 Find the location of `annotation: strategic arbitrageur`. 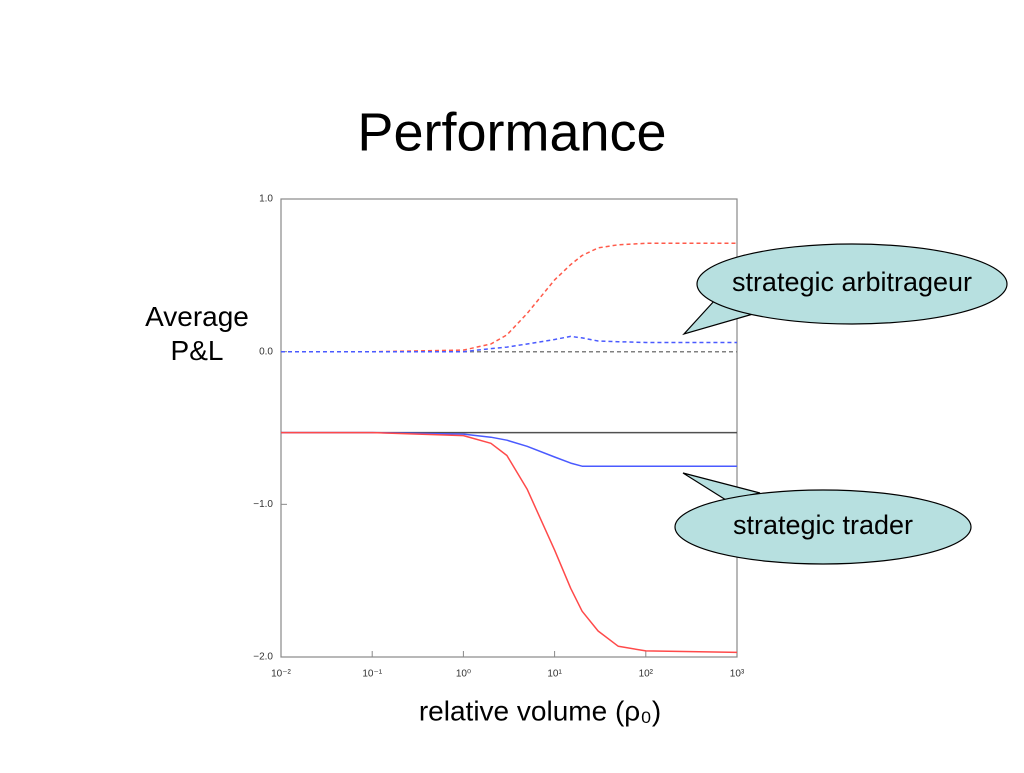

annotation: strategic arbitrageur is located at coordinates (852, 282).